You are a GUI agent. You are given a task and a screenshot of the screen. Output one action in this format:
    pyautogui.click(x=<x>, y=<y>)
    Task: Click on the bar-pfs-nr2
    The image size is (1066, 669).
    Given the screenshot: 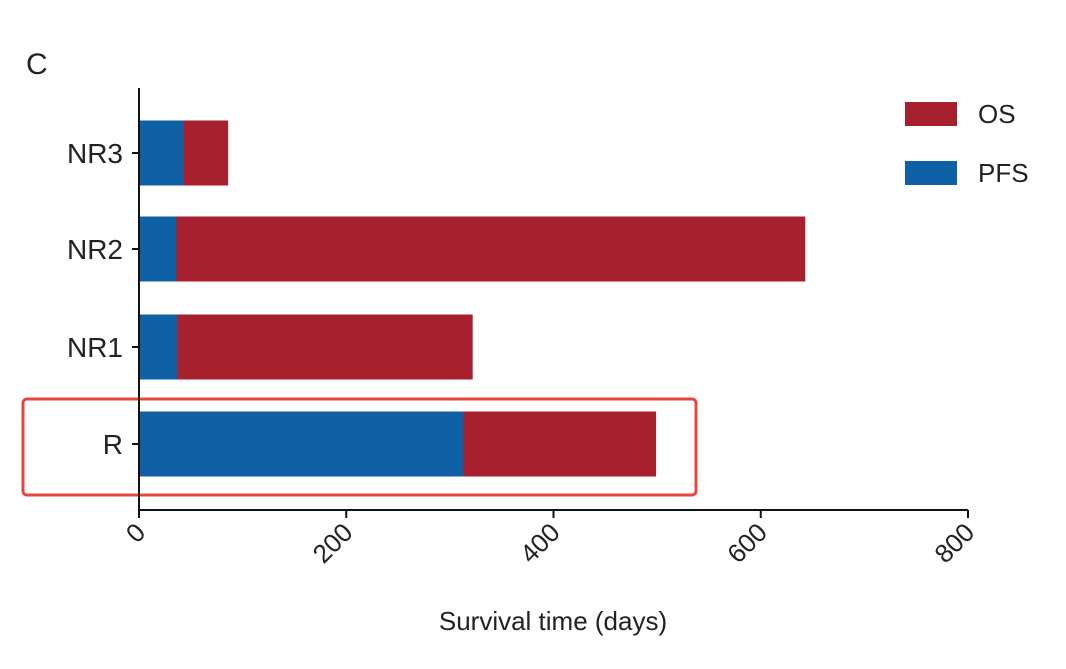 What is the action you would take?
    pyautogui.click(x=158, y=249)
    